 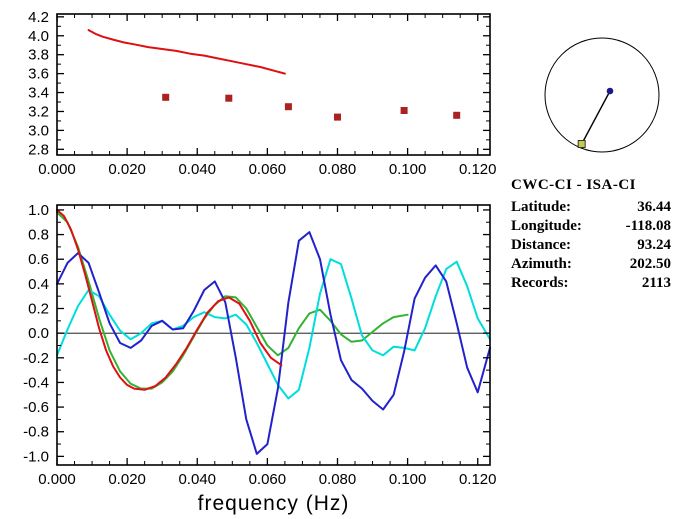 What do you see at coordinates (38, 36) in the screenshot?
I see `y-tick-label: 4.0` at bounding box center [38, 36].